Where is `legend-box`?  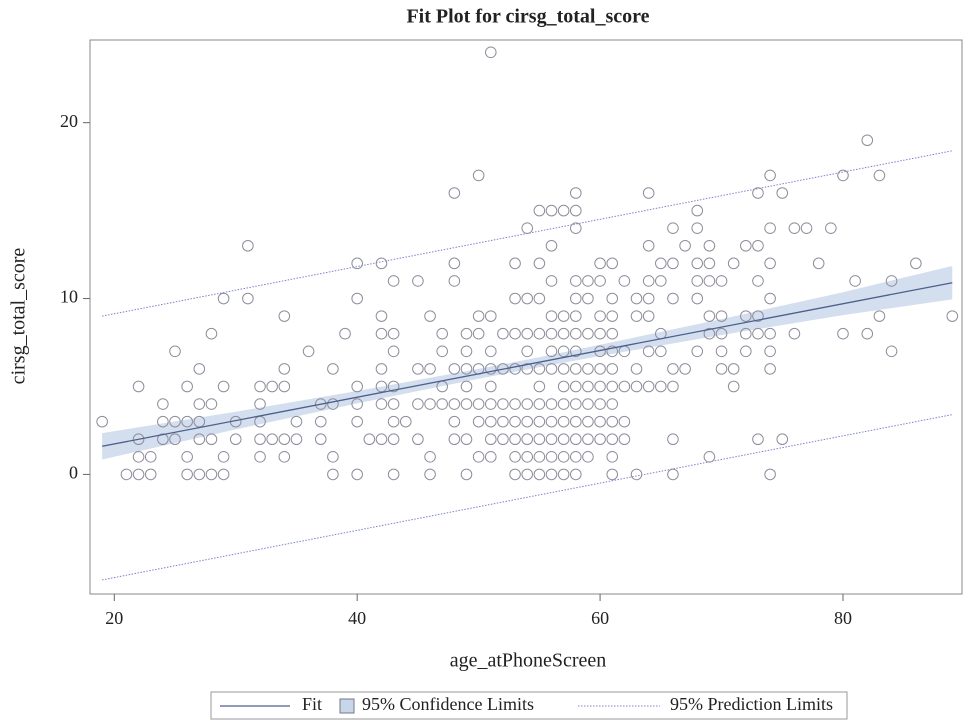
legend-box is located at coordinates (529, 705).